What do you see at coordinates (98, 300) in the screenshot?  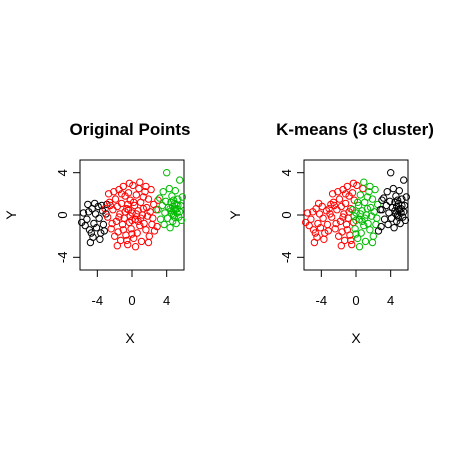 I see `x-tick-label: -4` at bounding box center [98, 300].